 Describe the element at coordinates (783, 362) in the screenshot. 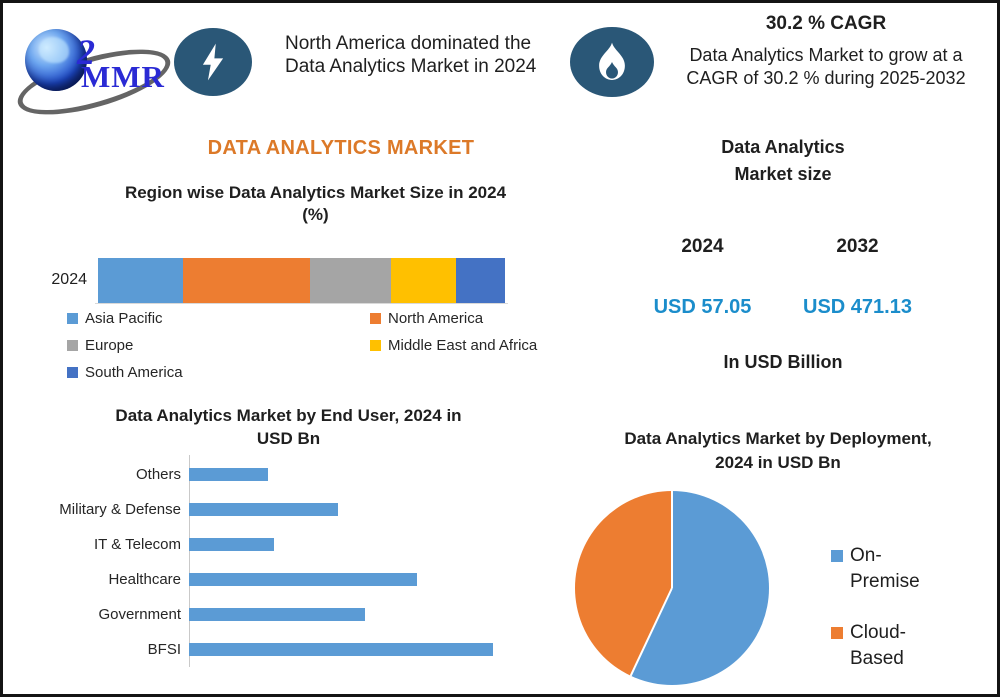

I see `market-size-unit: In USD Billion` at that location.